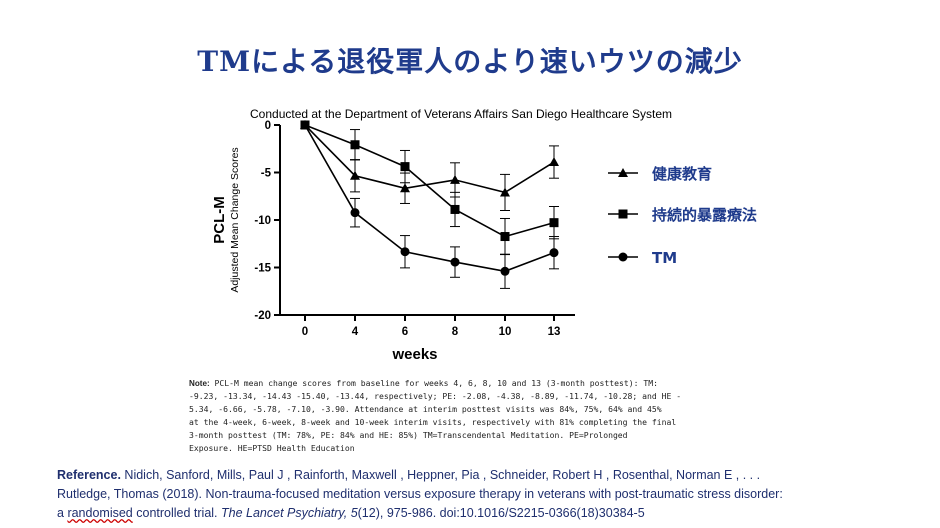 The image size is (940, 528). Describe the element at coordinates (89, 475) in the screenshot. I see `reference-label: Reference.` at that location.